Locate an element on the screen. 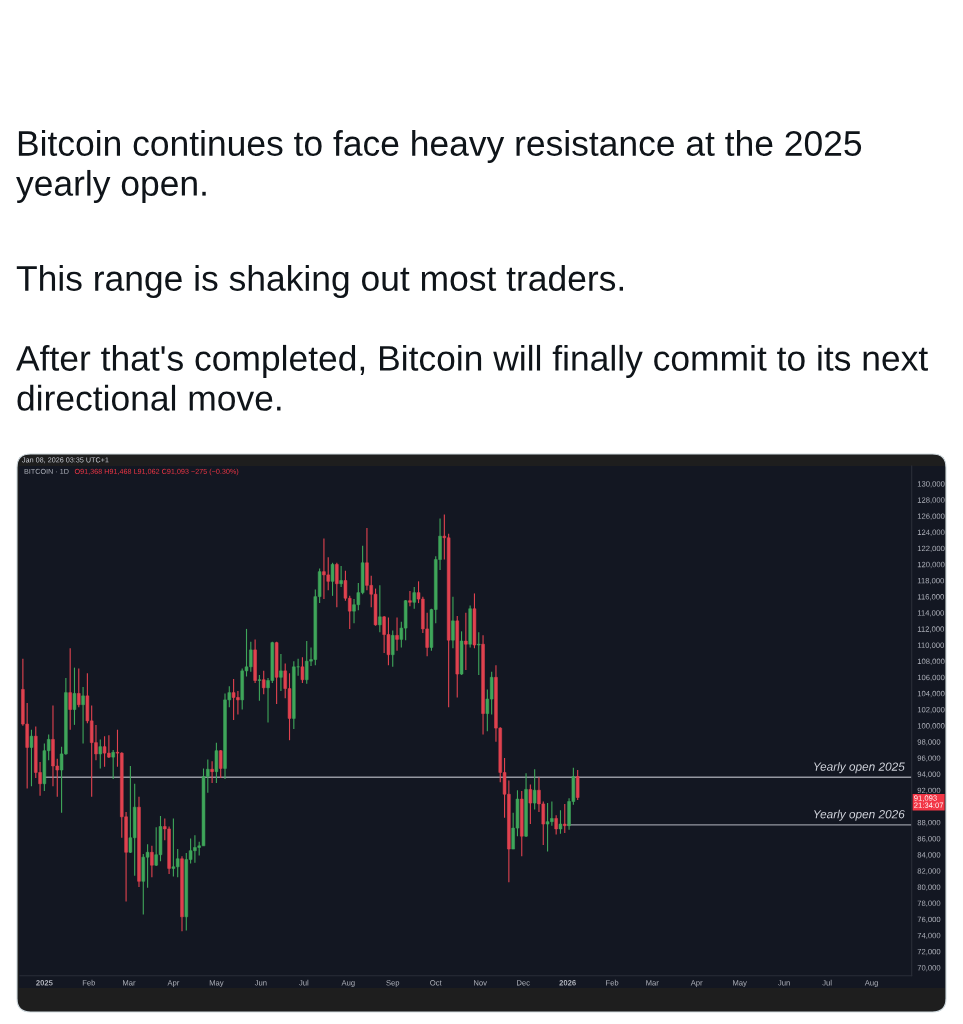 The height and width of the screenshot is (1024, 963). series-label: Yearly open 2025 is located at coordinates (859, 768).